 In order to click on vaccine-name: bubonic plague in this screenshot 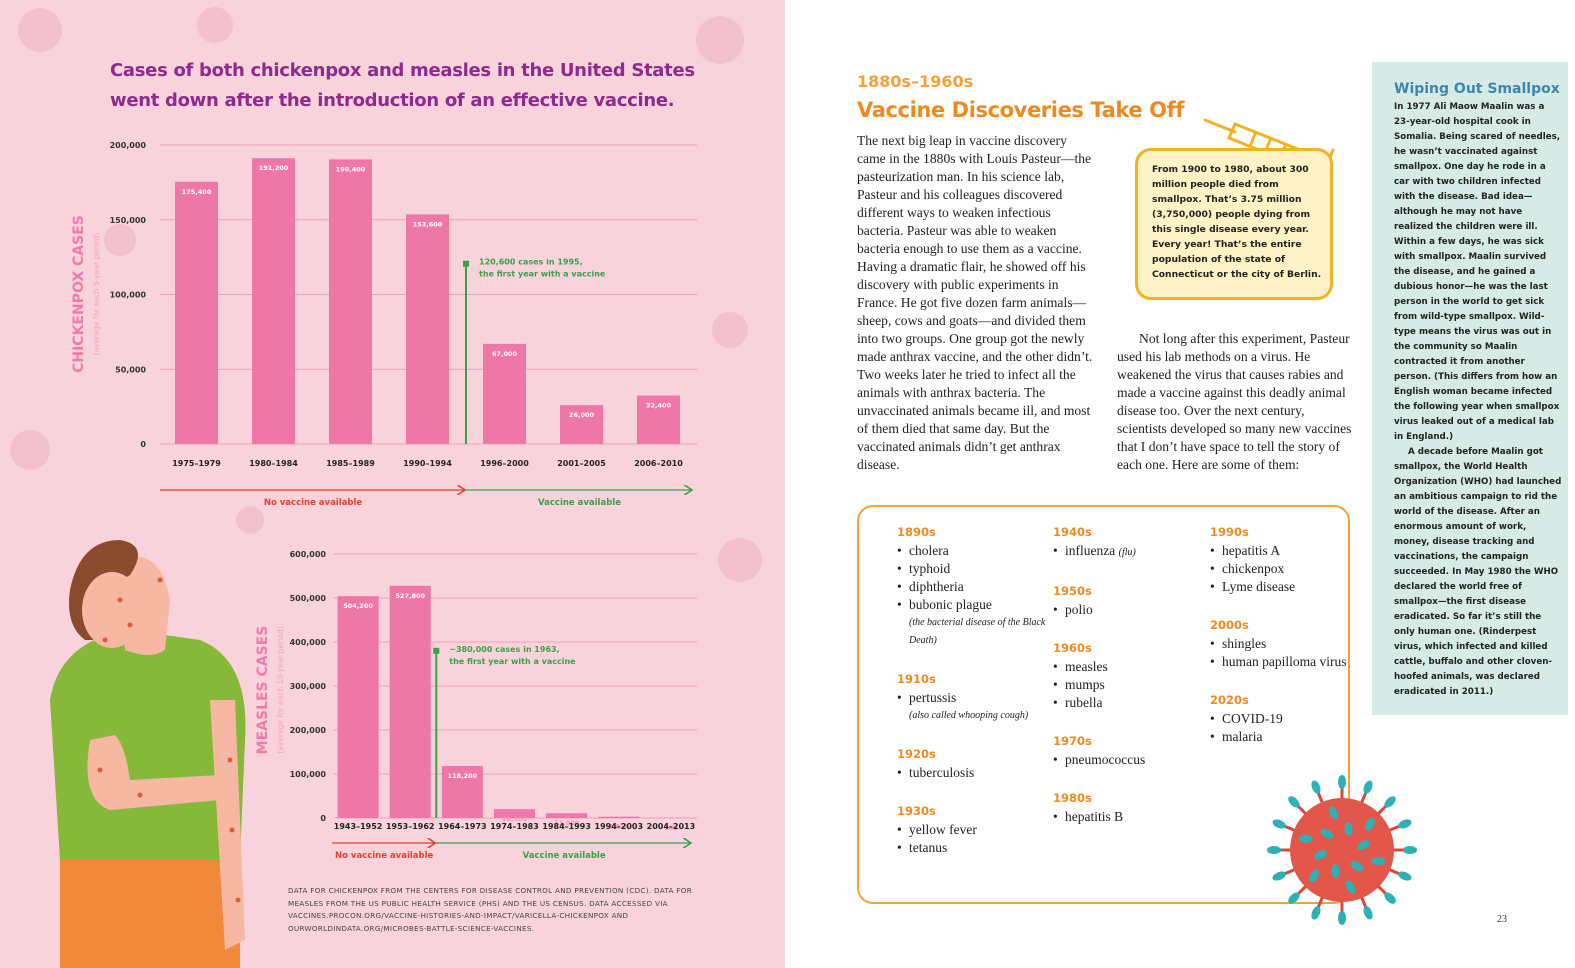, I will do `click(950, 604)`.